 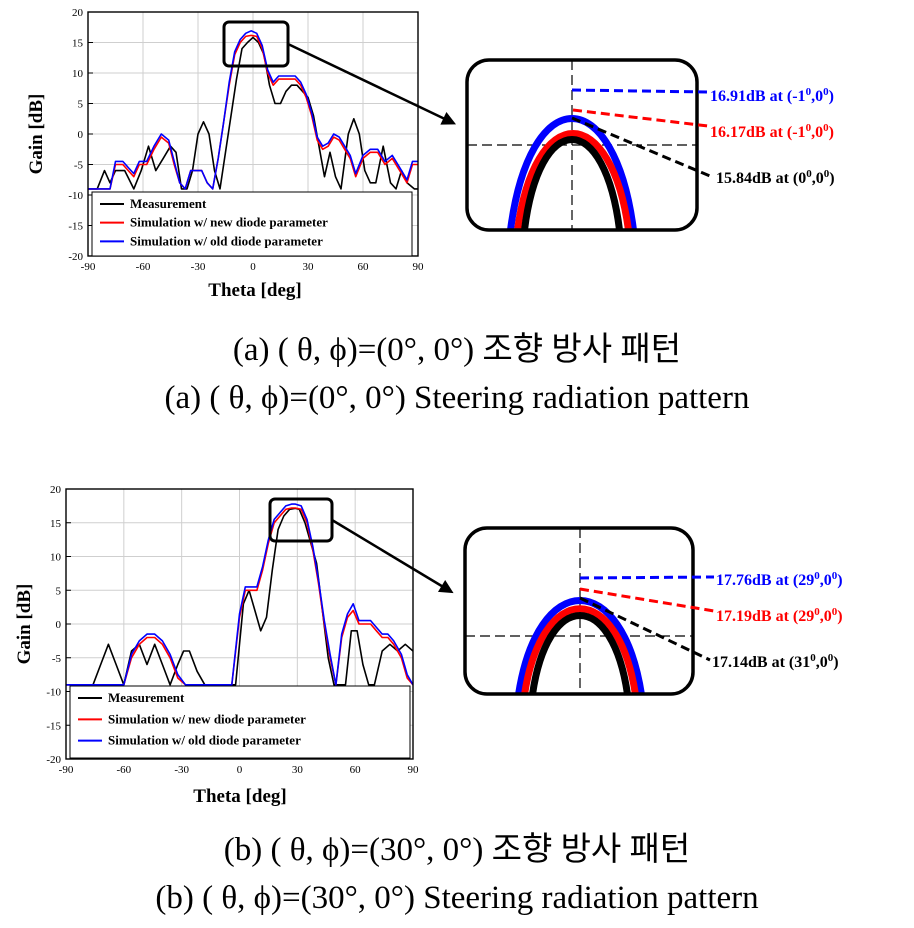 What do you see at coordinates (356, 770) in the screenshot?
I see `x-tick-label: 60` at bounding box center [356, 770].